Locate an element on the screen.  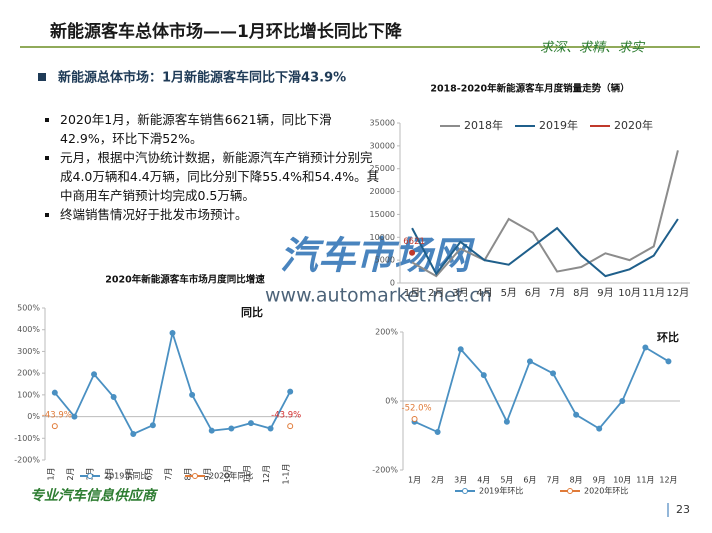
y-tick-label: 300% is located at coordinates (28, 351).